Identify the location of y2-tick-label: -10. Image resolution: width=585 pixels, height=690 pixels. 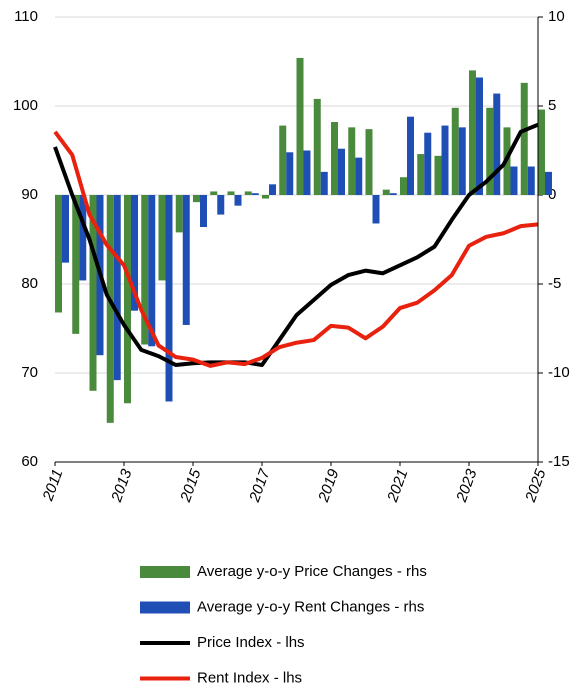
(559, 372).